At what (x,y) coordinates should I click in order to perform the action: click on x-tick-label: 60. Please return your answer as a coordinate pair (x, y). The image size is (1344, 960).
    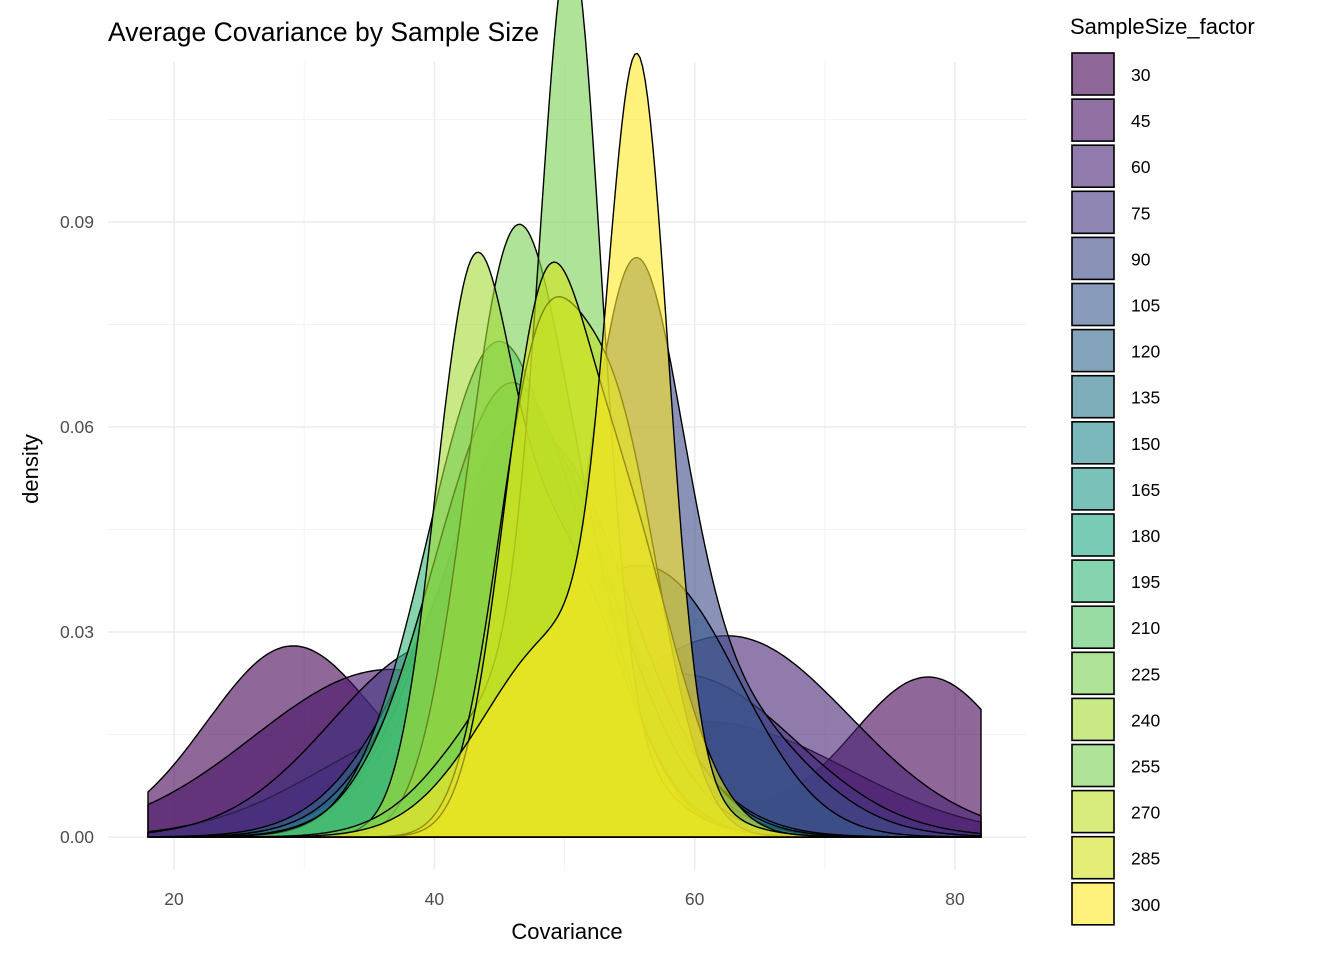
    Looking at the image, I should click on (695, 899).